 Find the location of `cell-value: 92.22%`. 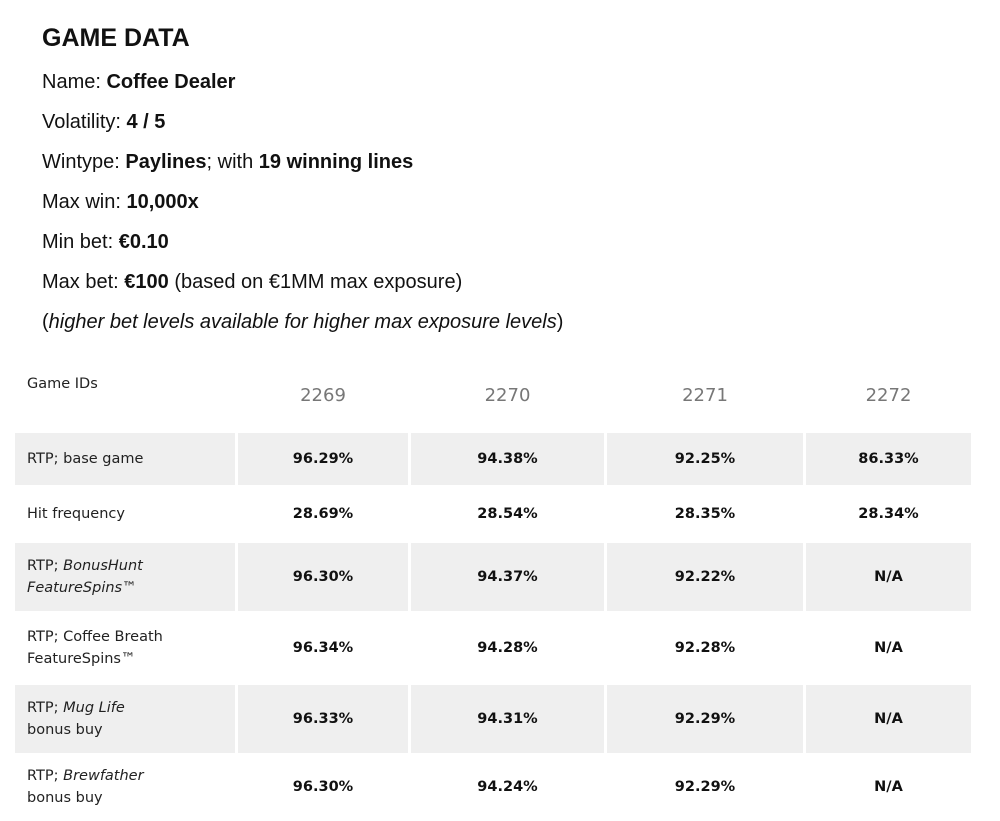

cell-value: 92.22% is located at coordinates (705, 577).